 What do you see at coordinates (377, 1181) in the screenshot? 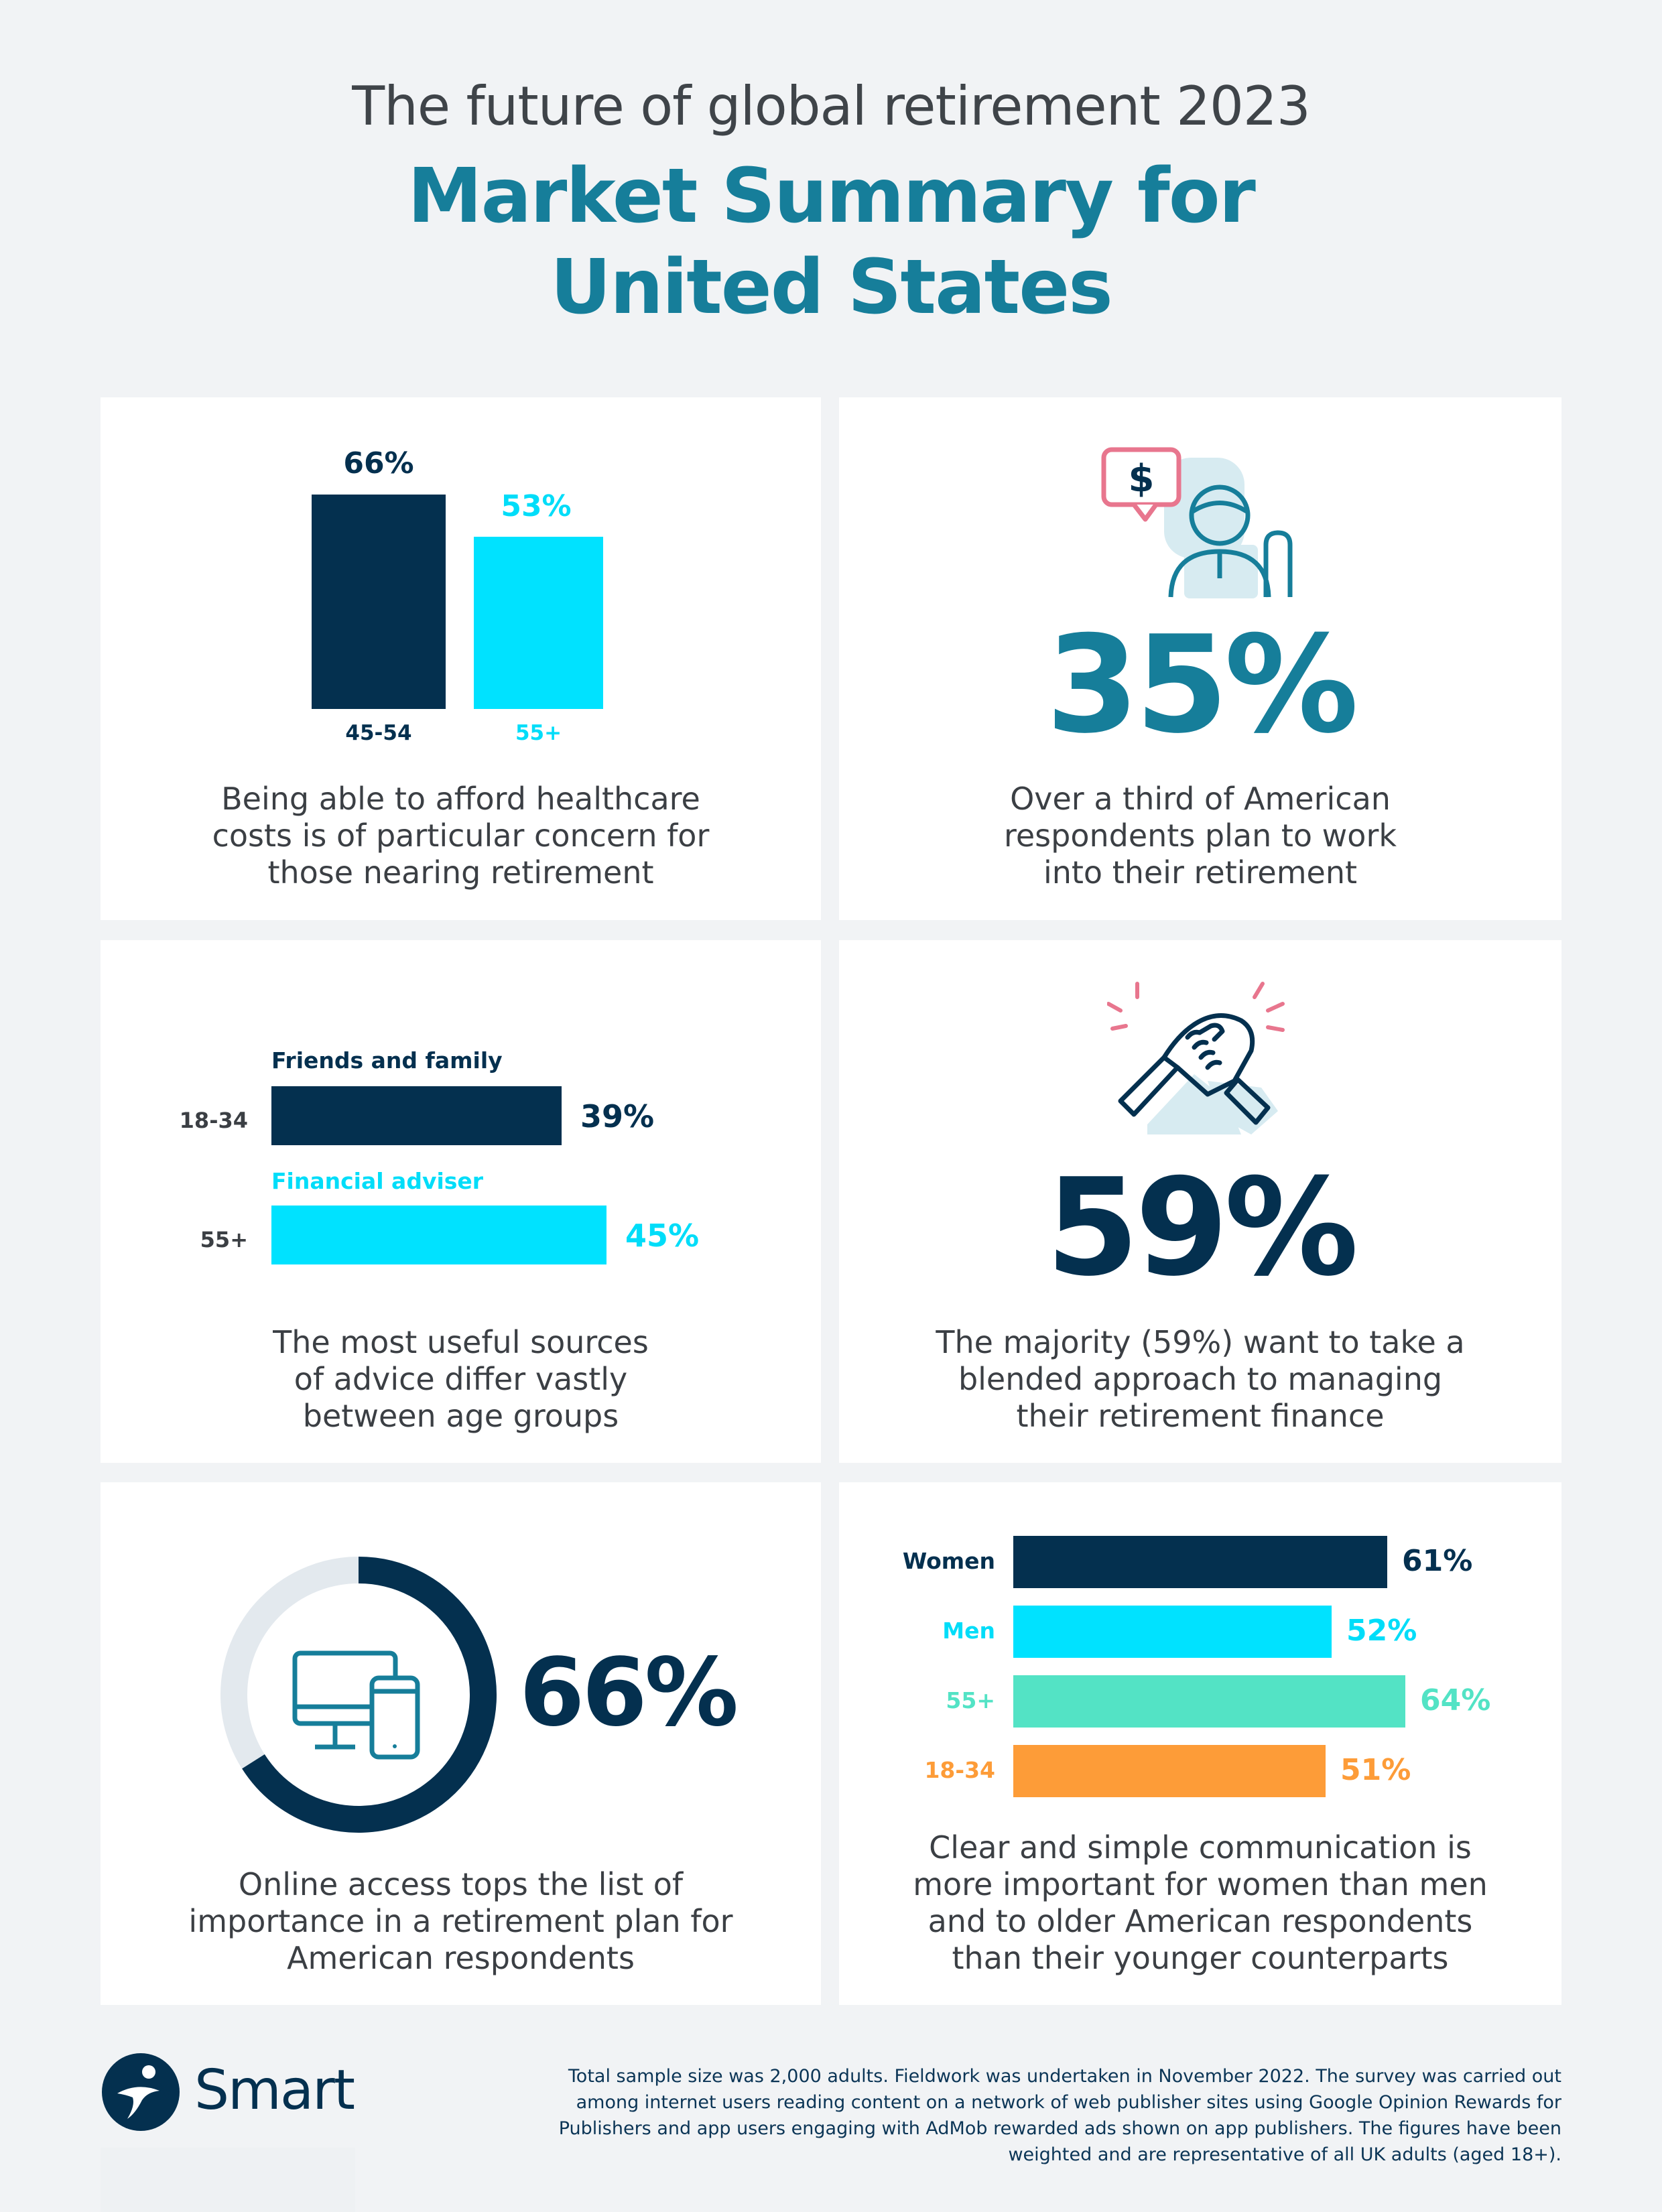
I see `series-label-financial-adviser: Financial adviser` at bounding box center [377, 1181].